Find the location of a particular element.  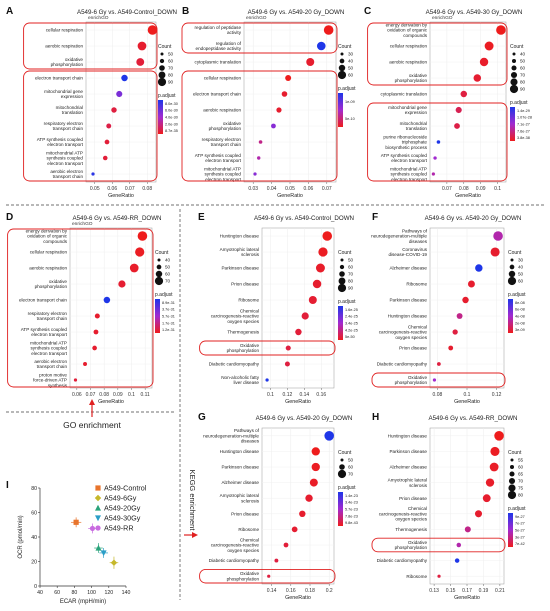

padj-legend-label: 8.9e-31 is located at coordinates (168, 303).